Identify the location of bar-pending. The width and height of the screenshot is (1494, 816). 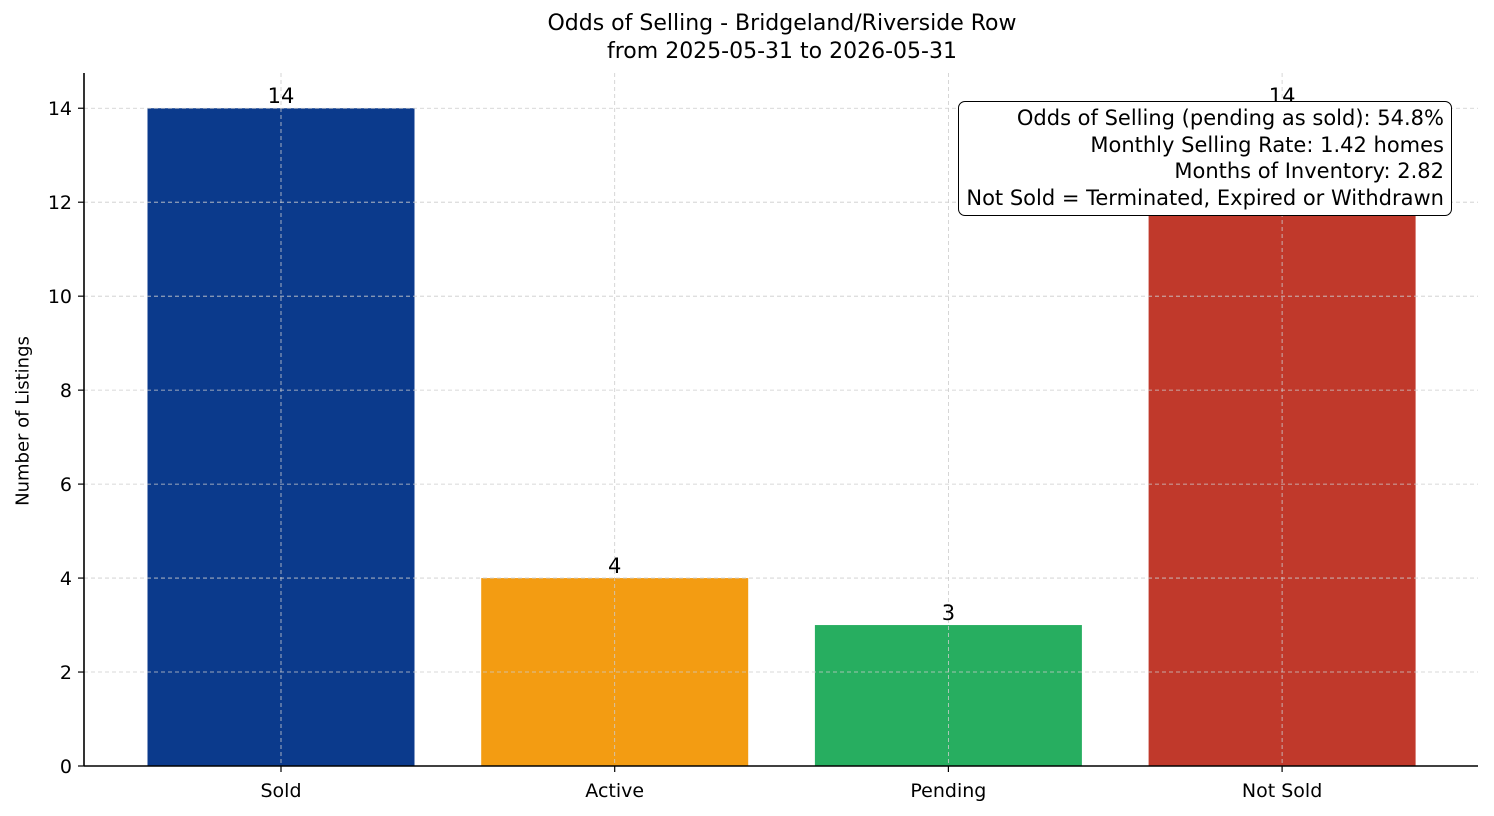
(948, 695).